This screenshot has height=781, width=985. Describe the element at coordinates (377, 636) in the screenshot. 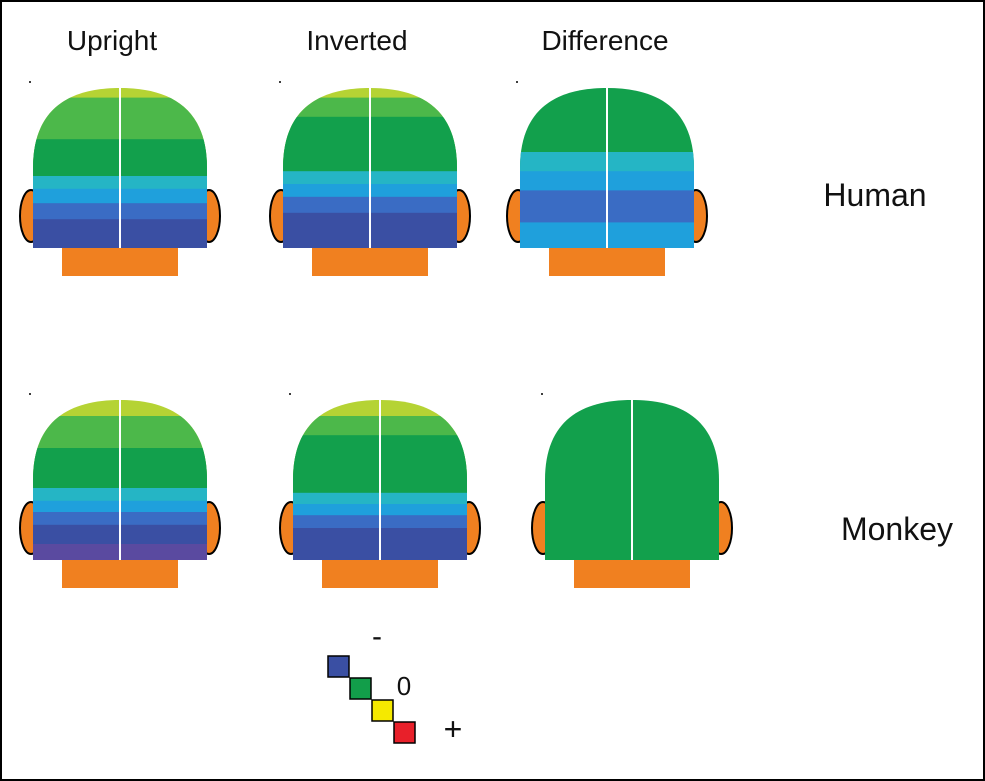

I see `legend-negative: -` at that location.